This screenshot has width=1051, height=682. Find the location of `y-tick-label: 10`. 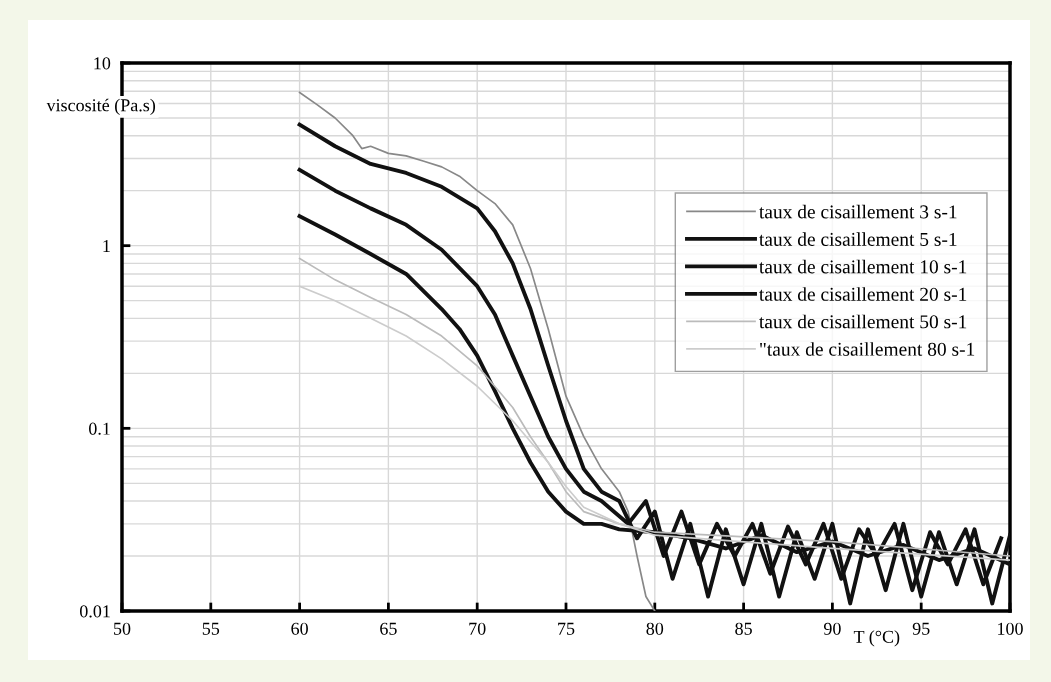

y-tick-label: 10 is located at coordinates (102, 63).